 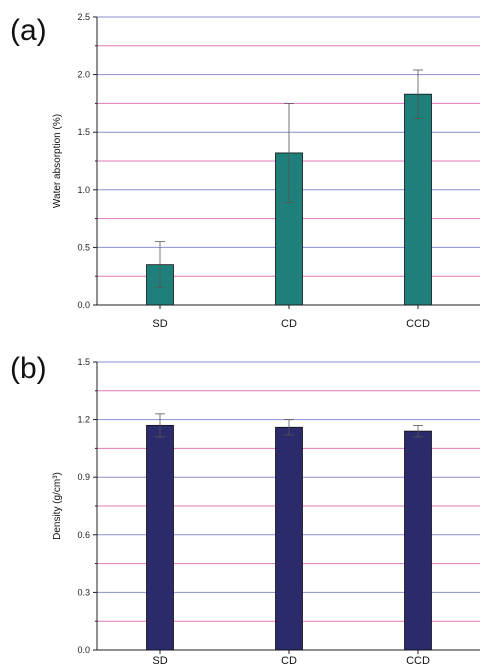 What do you see at coordinates (289, 324) in the screenshot?
I see `panel-a-category-label: CD` at bounding box center [289, 324].